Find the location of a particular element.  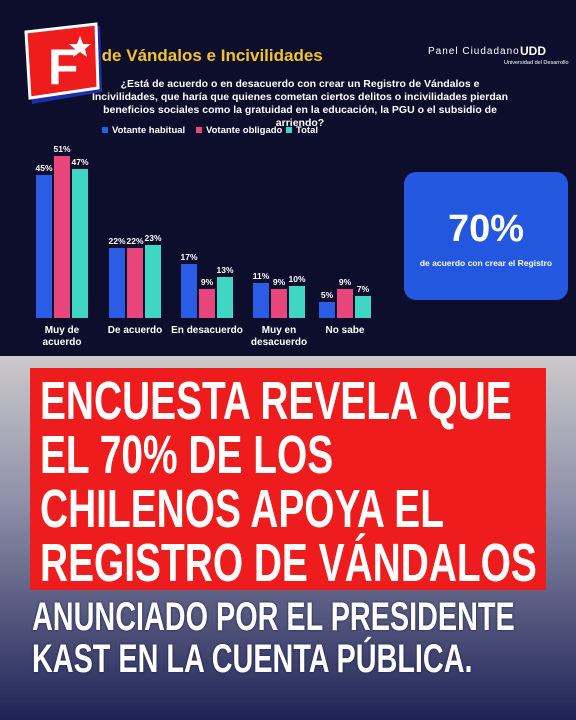

x-tick-label: En desacuerdo is located at coordinates (207, 330).